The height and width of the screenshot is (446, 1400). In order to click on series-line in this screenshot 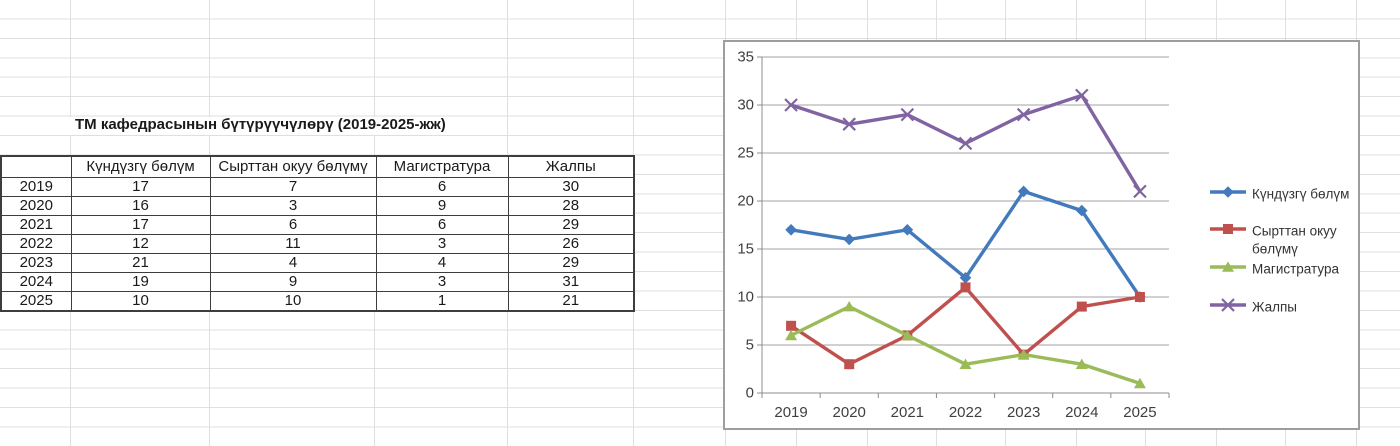, I will do `click(965, 326)`.